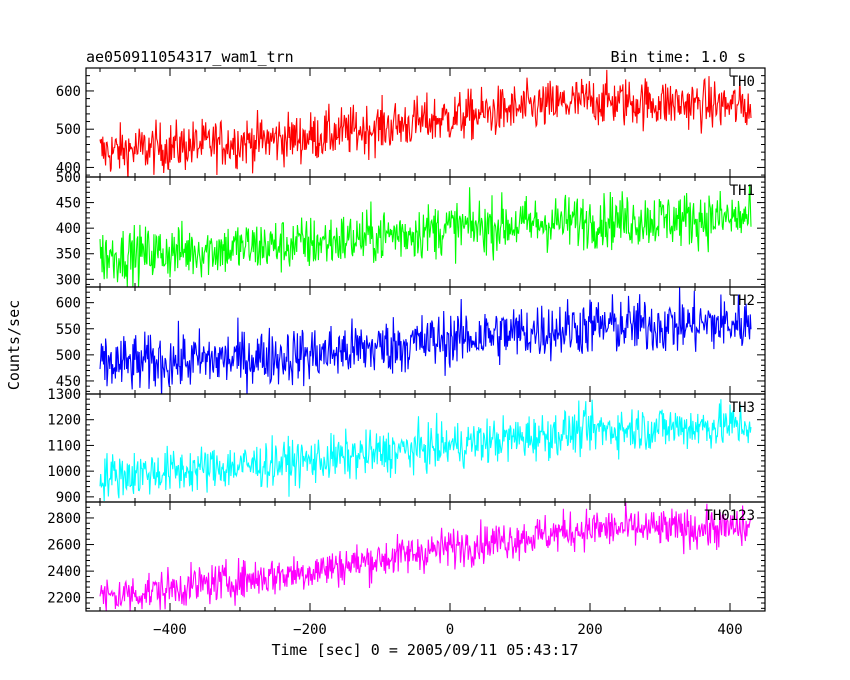  What do you see at coordinates (64, 472) in the screenshot?
I see `y-tick-label: 1000` at bounding box center [64, 472].